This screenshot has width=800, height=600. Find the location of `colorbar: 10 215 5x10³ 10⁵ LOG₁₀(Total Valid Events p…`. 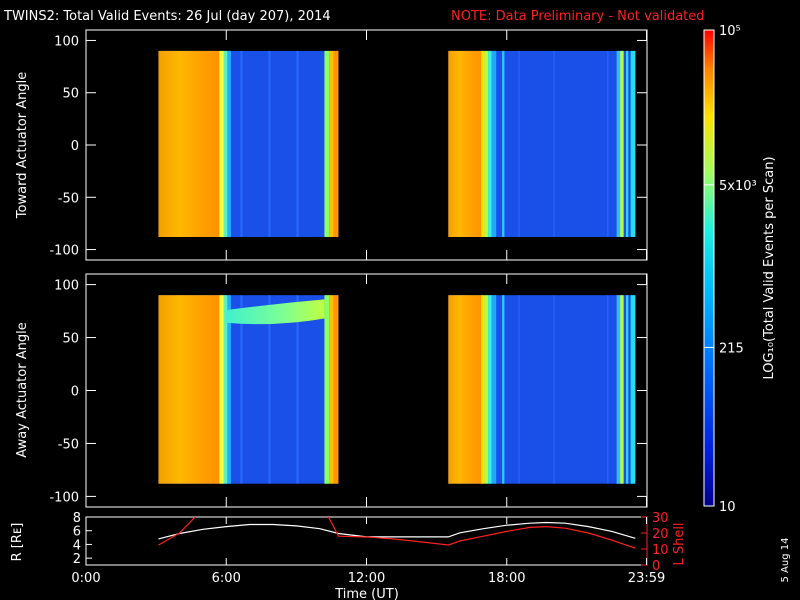

colorbar: 10 215 5x10³ 10⁵ LOG₁₀(Total Valid Events p… is located at coordinates (740, 269).